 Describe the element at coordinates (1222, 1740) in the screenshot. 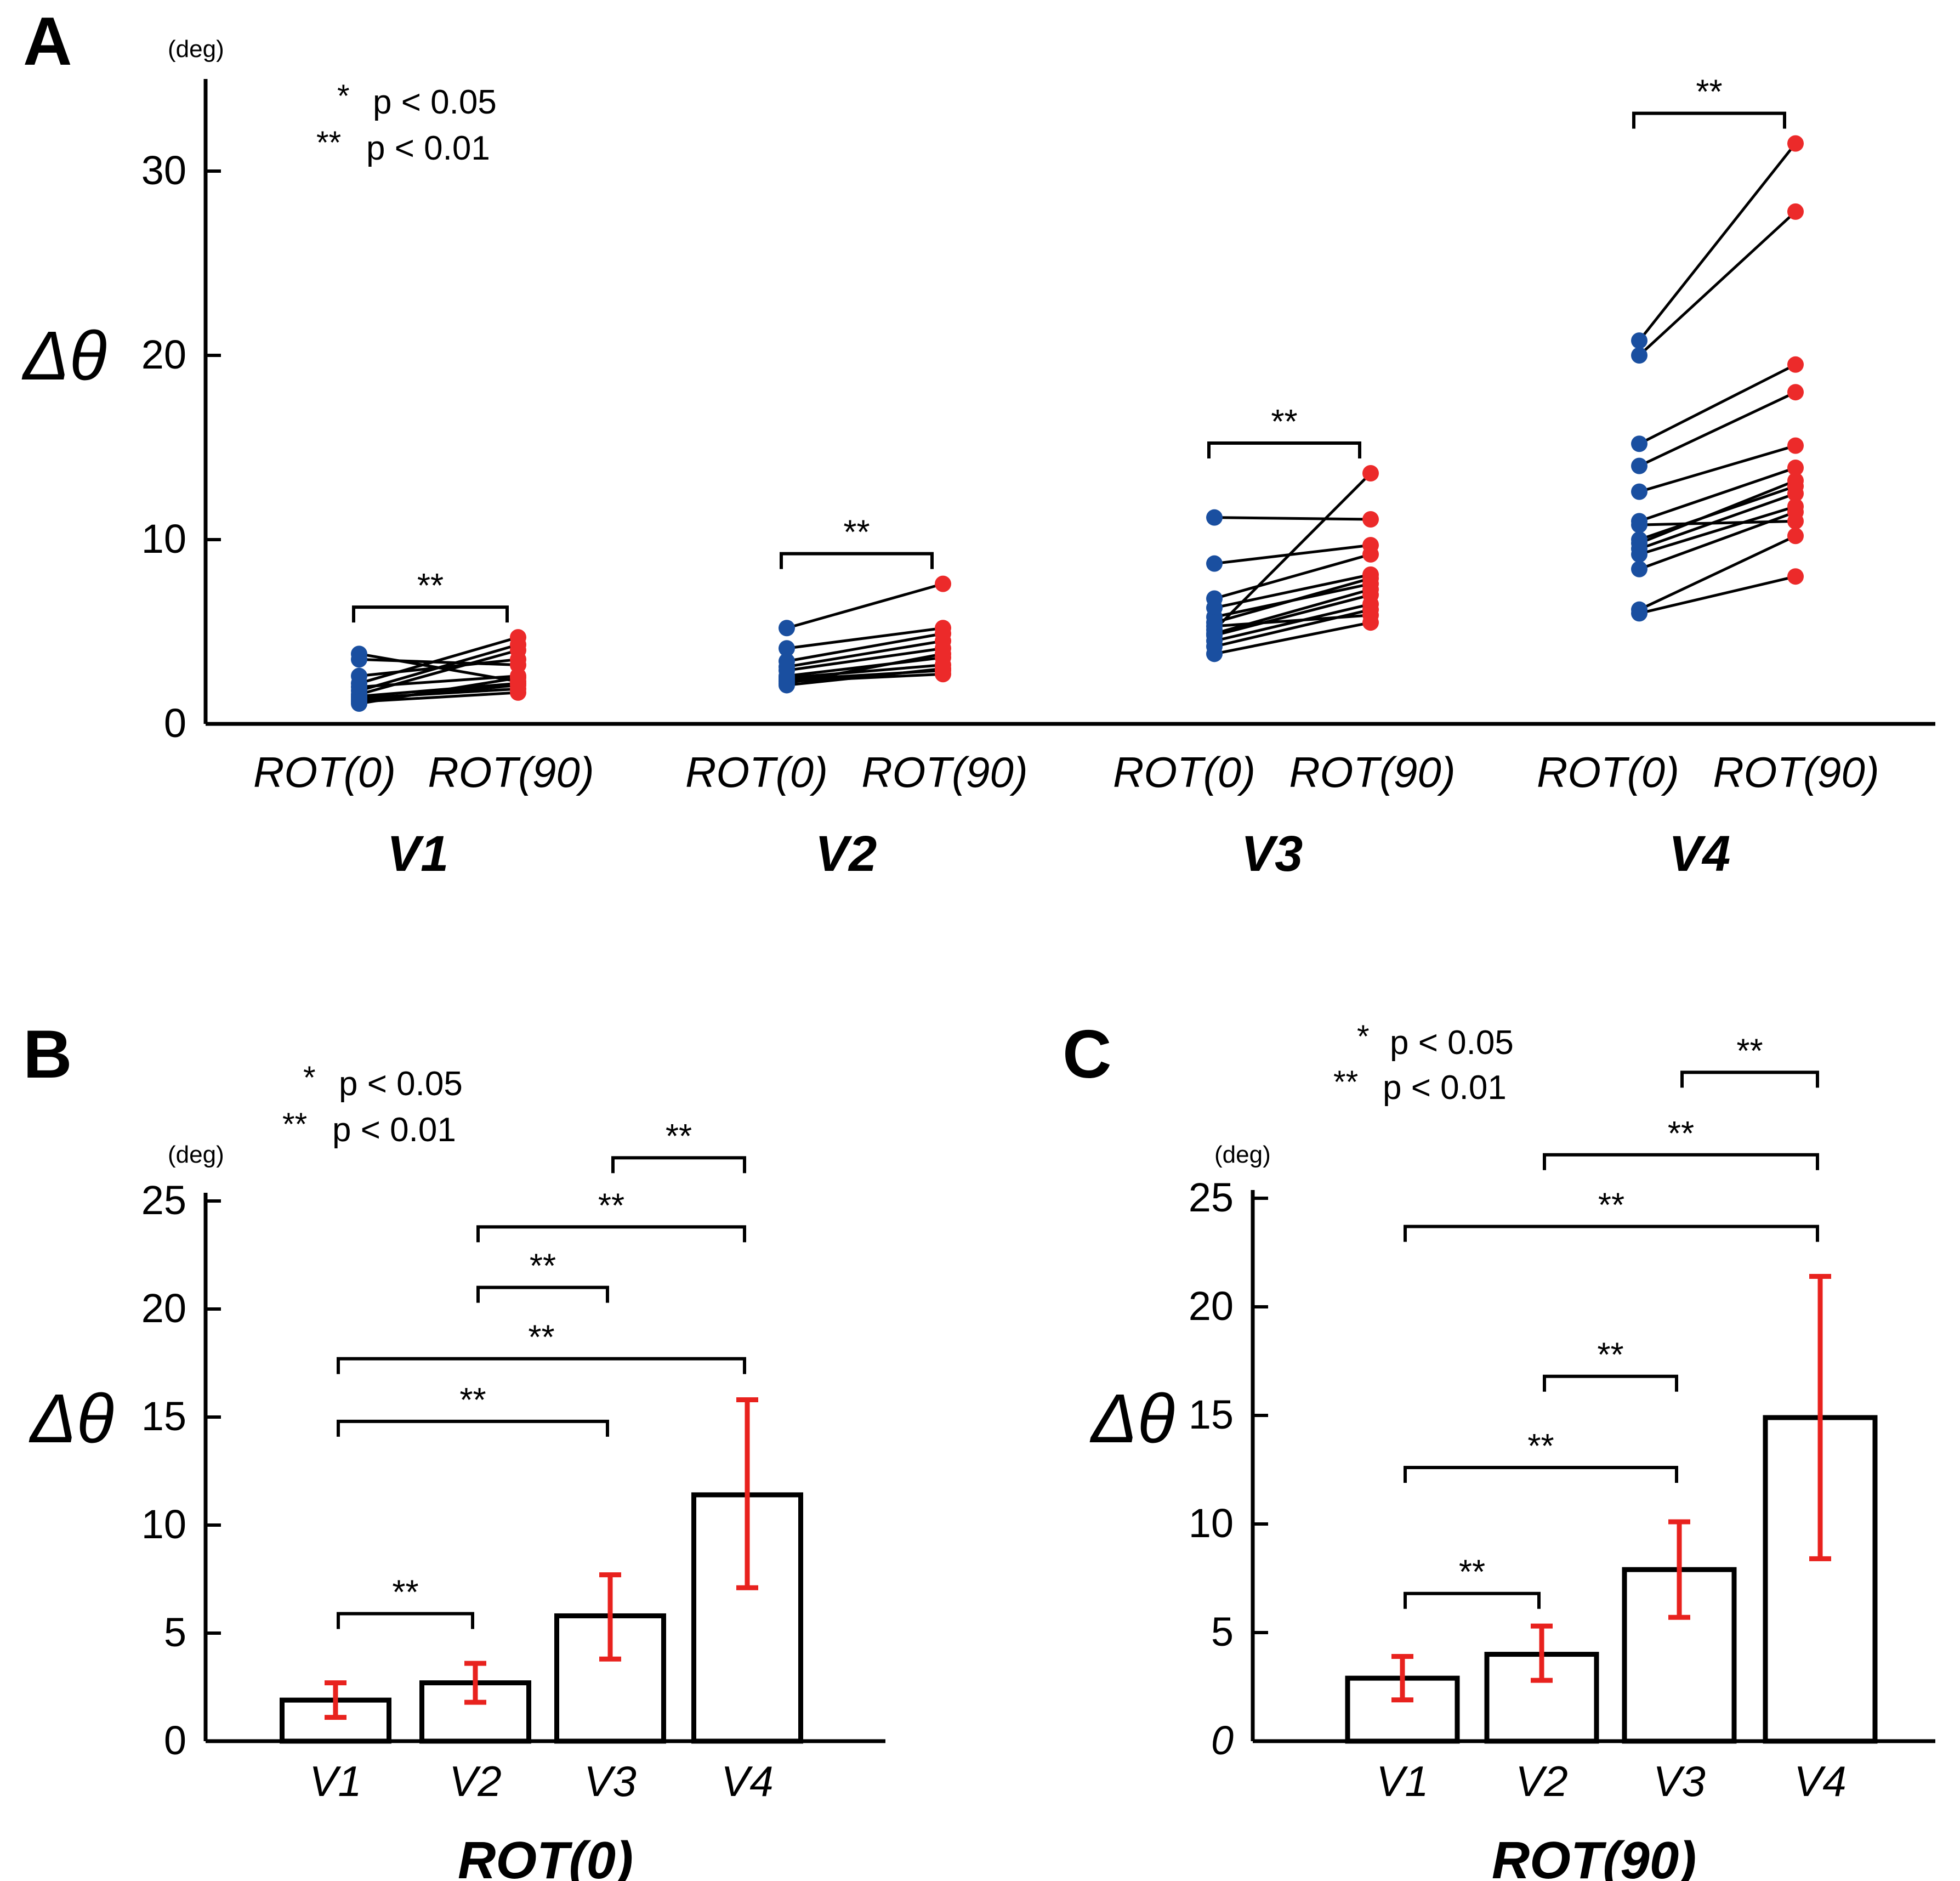

I see `panel-c-ytick-label: 0` at that location.